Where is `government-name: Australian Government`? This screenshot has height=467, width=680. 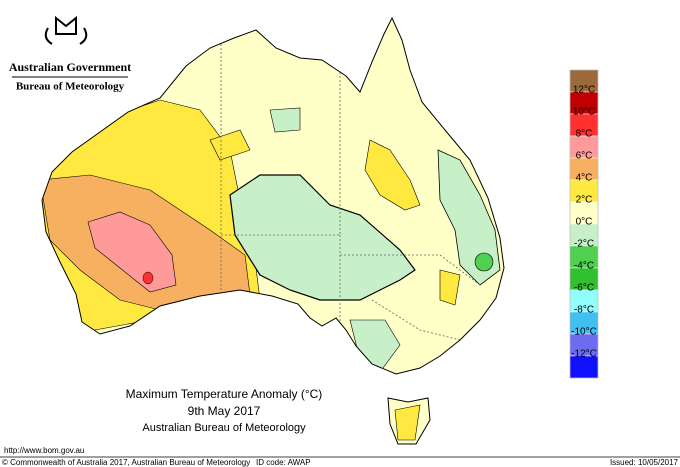 government-name: Australian Government is located at coordinates (70, 67).